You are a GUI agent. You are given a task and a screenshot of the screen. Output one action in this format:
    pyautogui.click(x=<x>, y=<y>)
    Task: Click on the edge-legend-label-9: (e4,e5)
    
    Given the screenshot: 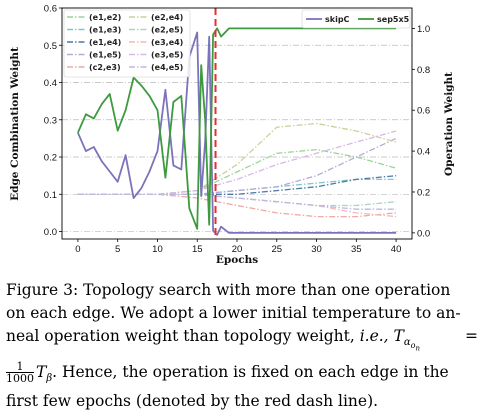 What is the action you would take?
    pyautogui.click(x=167, y=67)
    